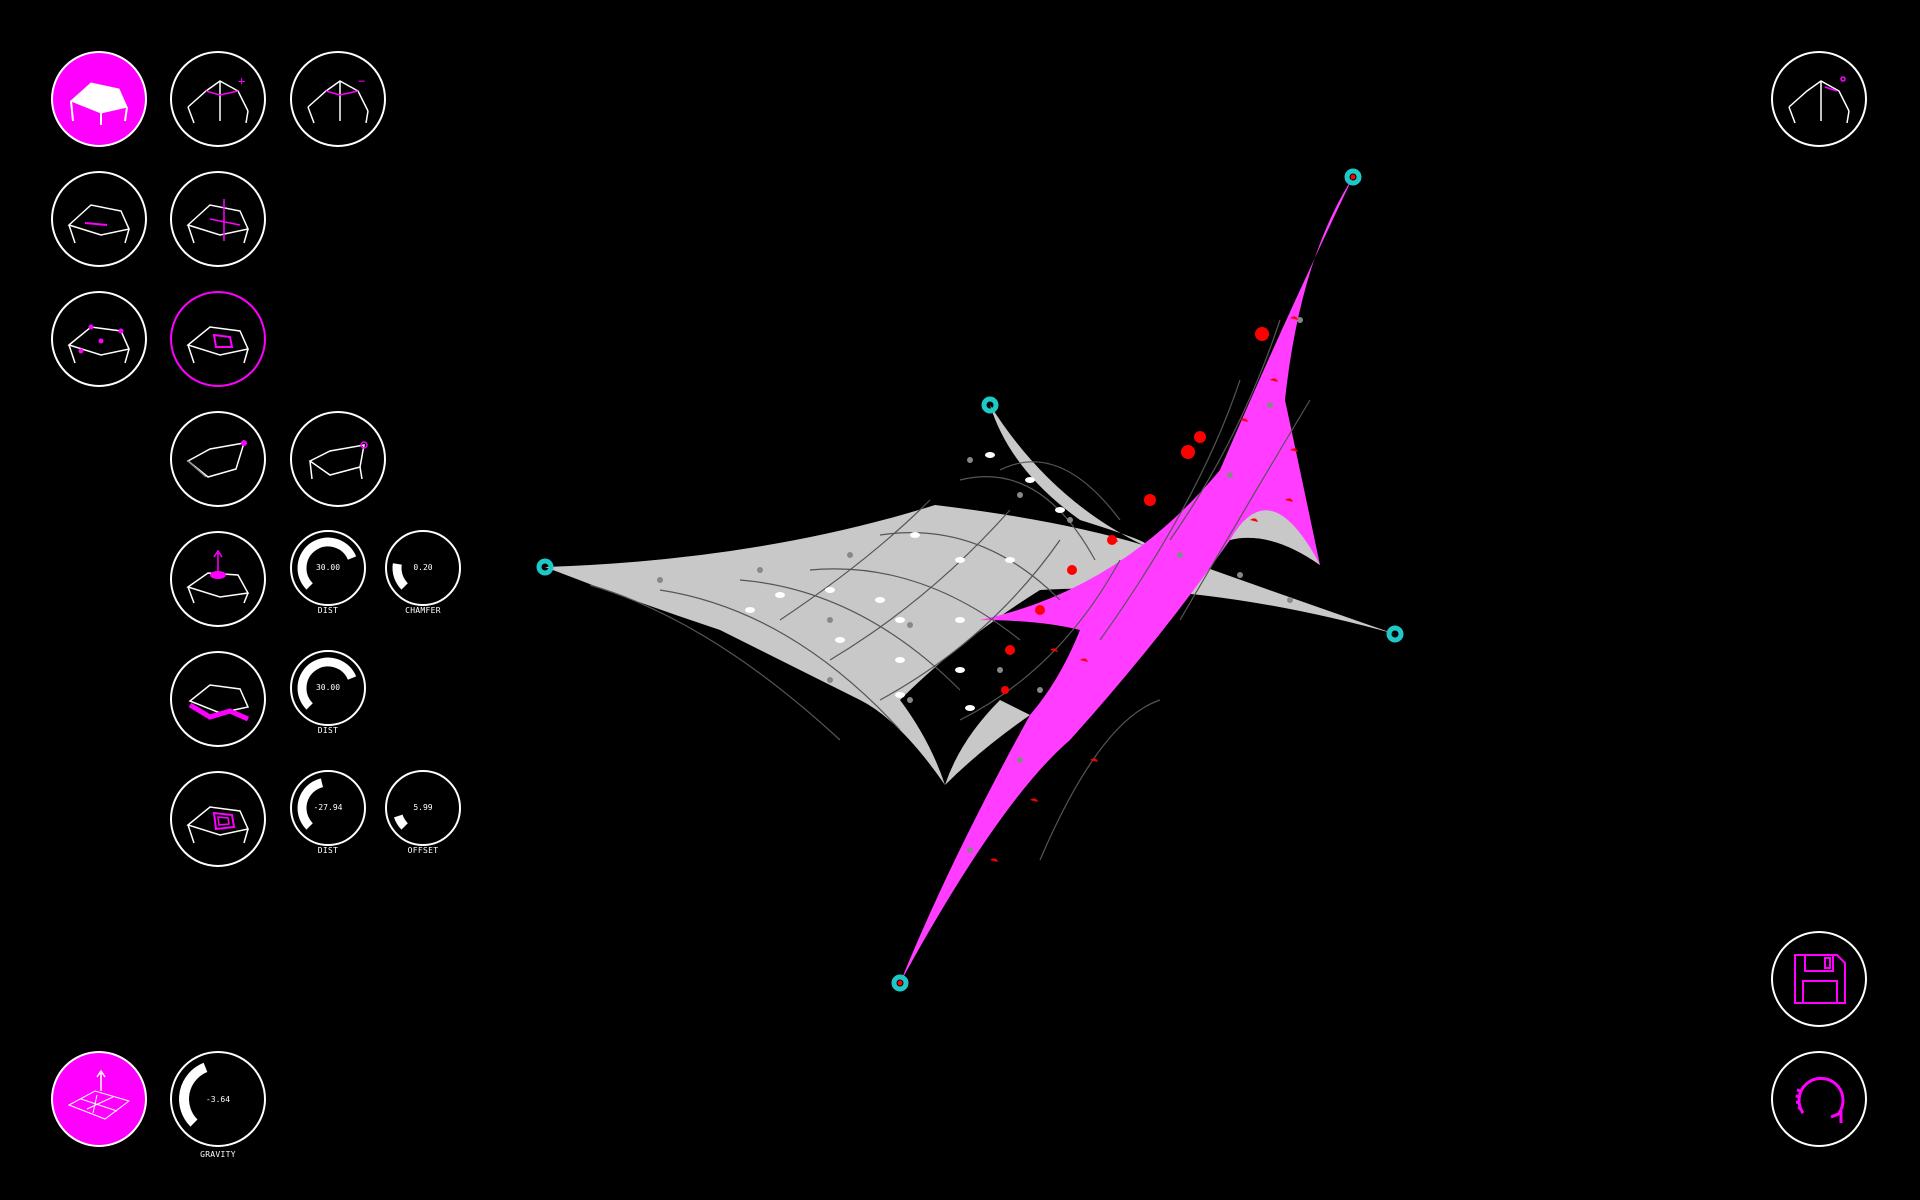 Image resolution: width=1920 pixels, height=1200 pixels. What do you see at coordinates (99, 344) in the screenshot?
I see `node-select-icon` at bounding box center [99, 344].